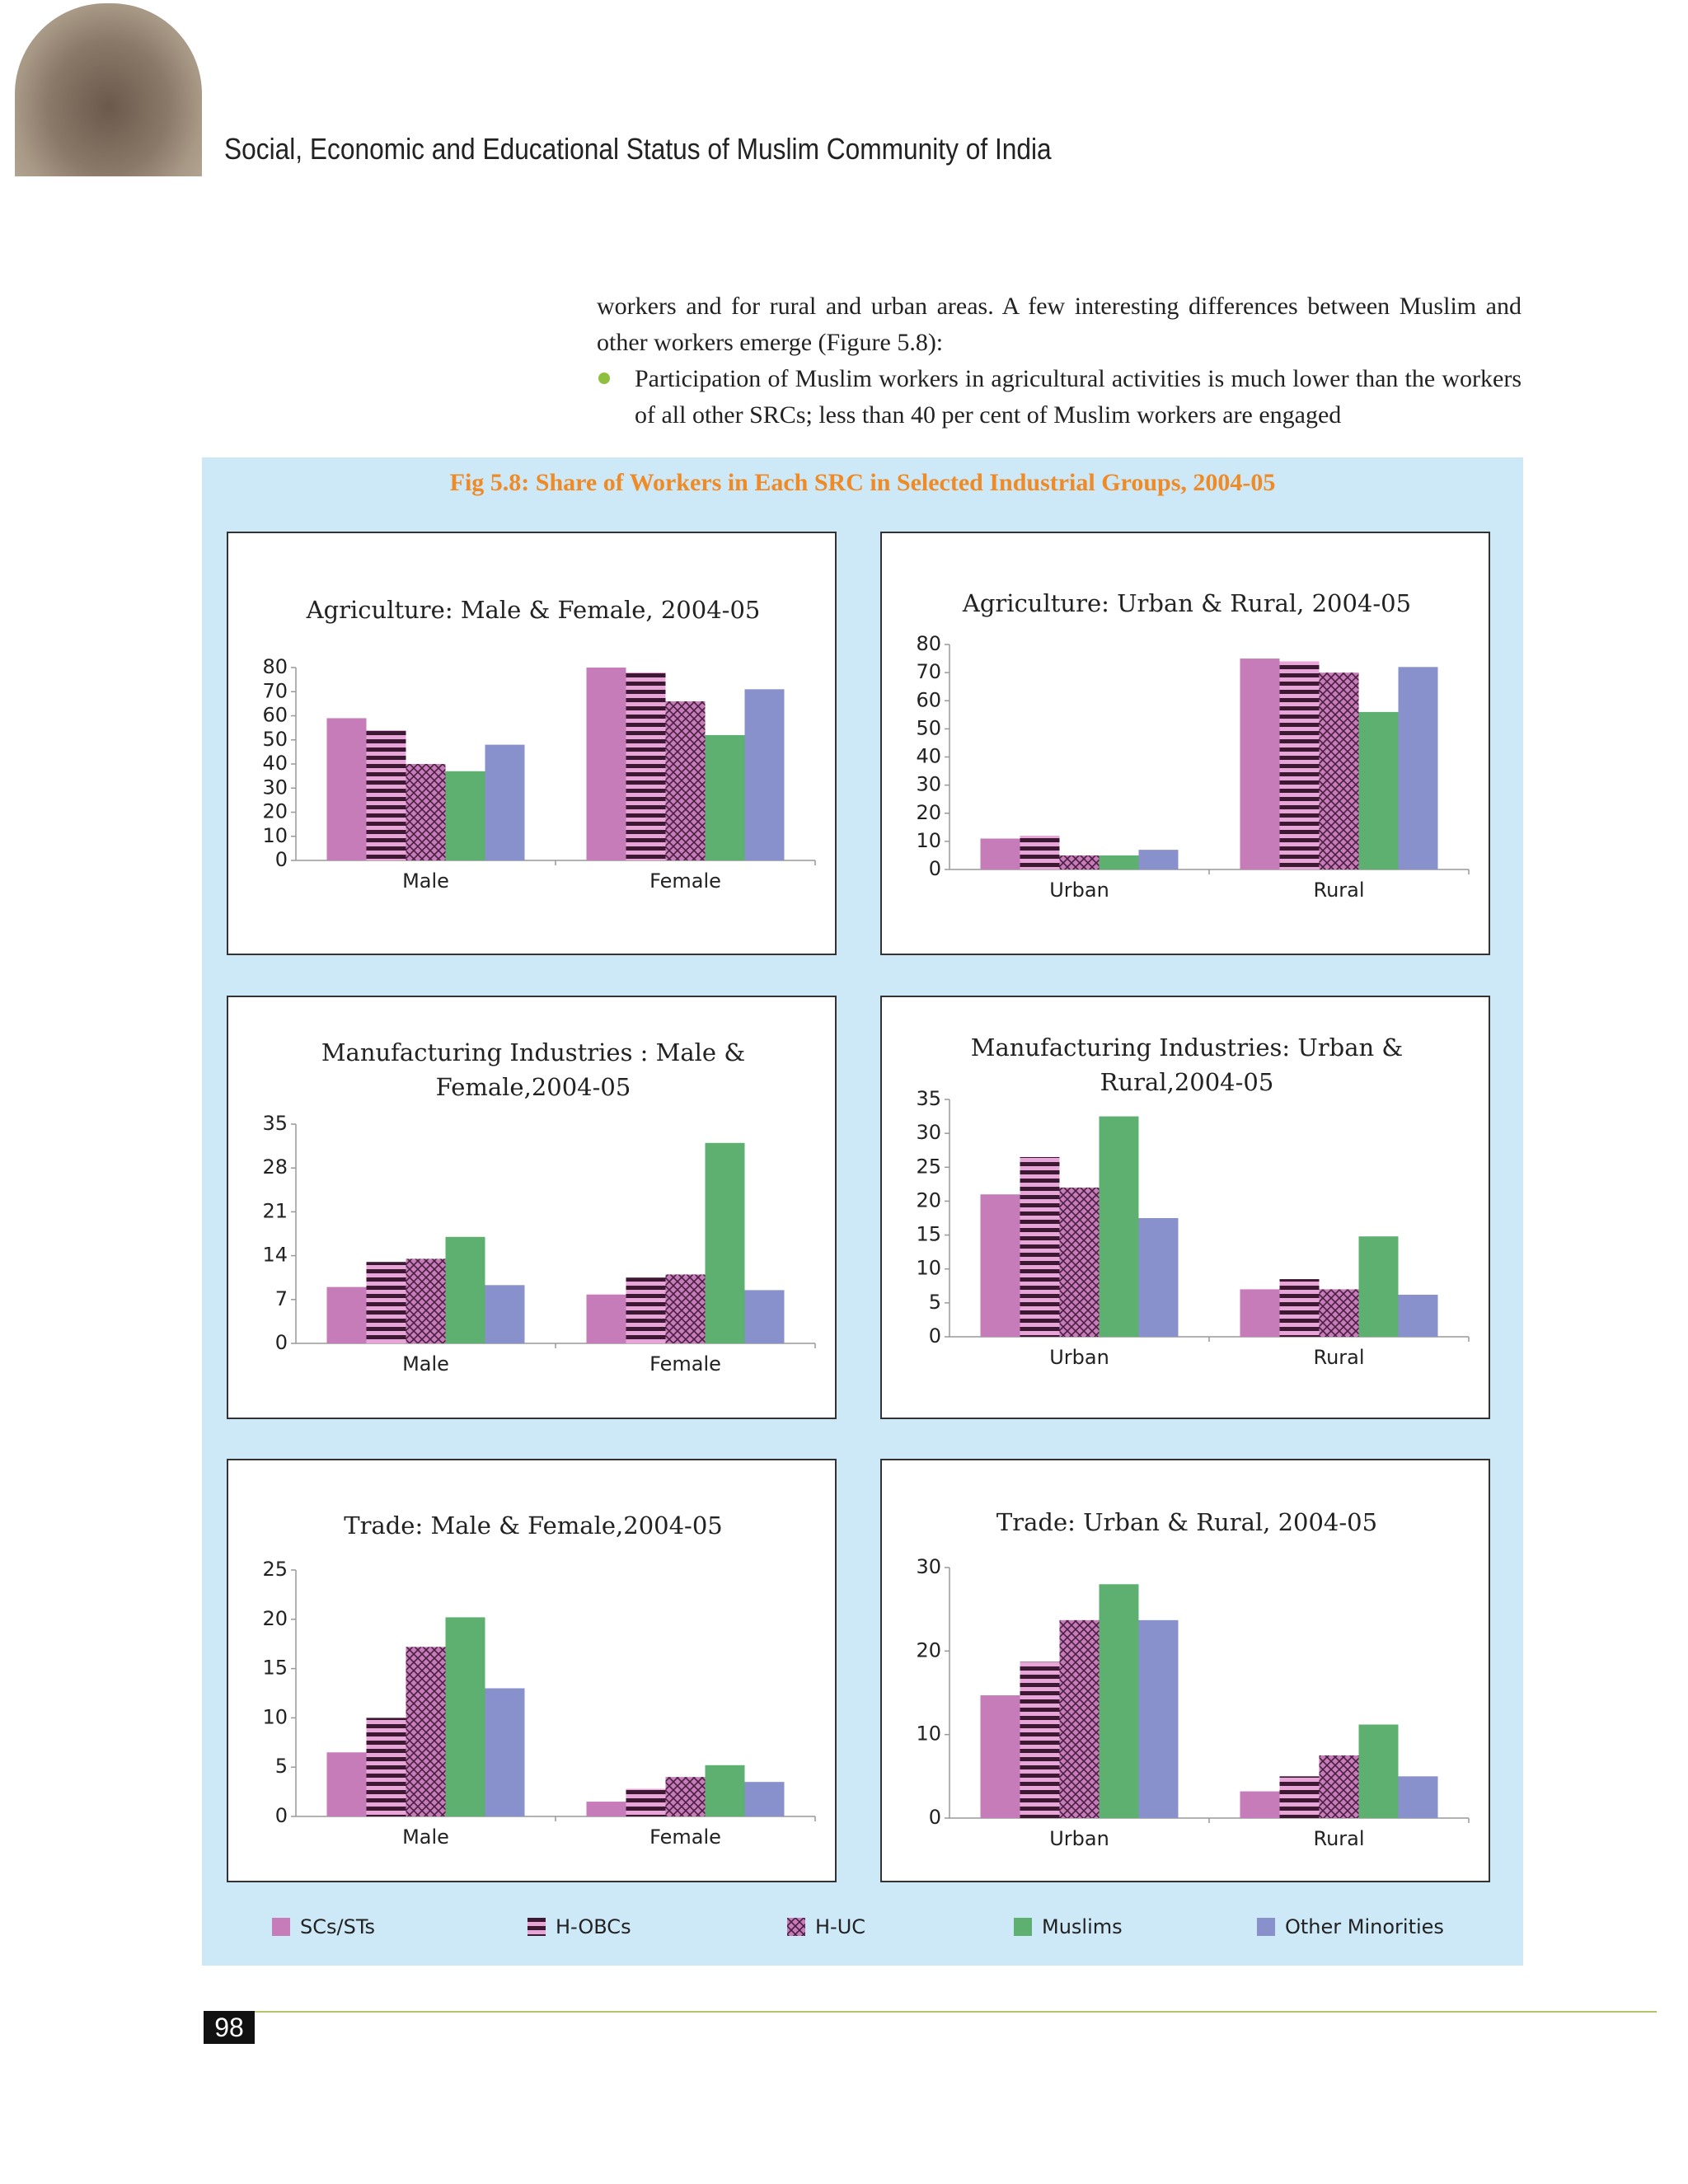 The height and width of the screenshot is (2184, 1688). What do you see at coordinates (952, 2012) in the screenshot?
I see `footer-rule` at bounding box center [952, 2012].